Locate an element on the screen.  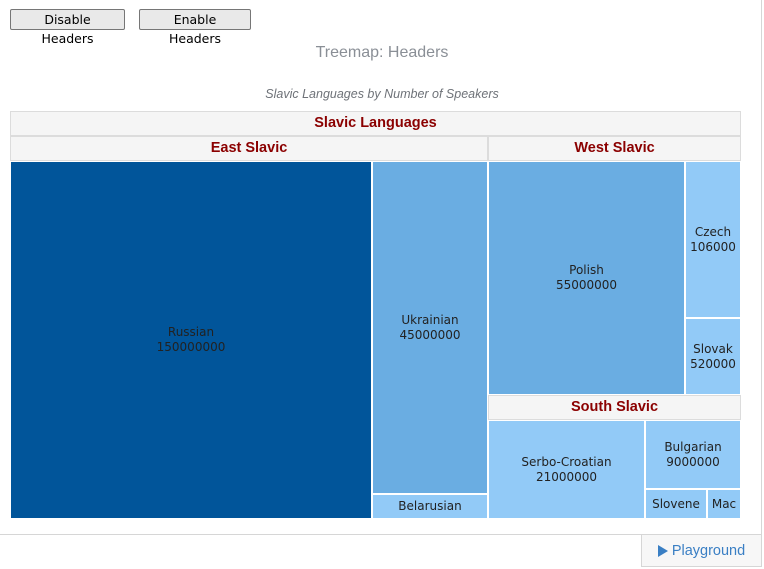
group-header-west-slavic: West Slavic is located at coordinates (614, 148).